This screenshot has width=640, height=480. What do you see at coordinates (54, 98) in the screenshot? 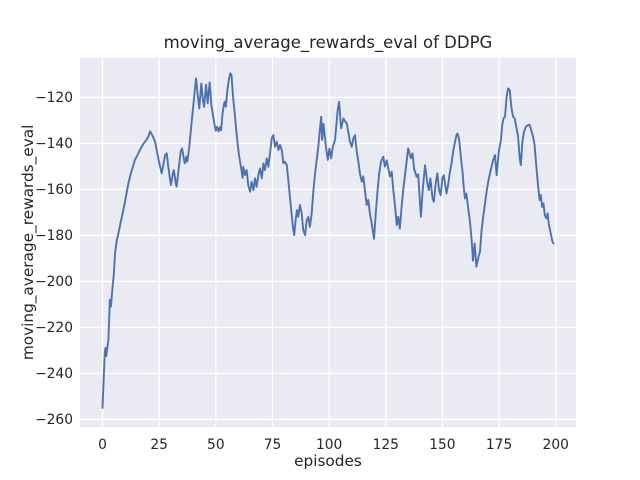
I see `y-tick-label: −120` at bounding box center [54, 98].